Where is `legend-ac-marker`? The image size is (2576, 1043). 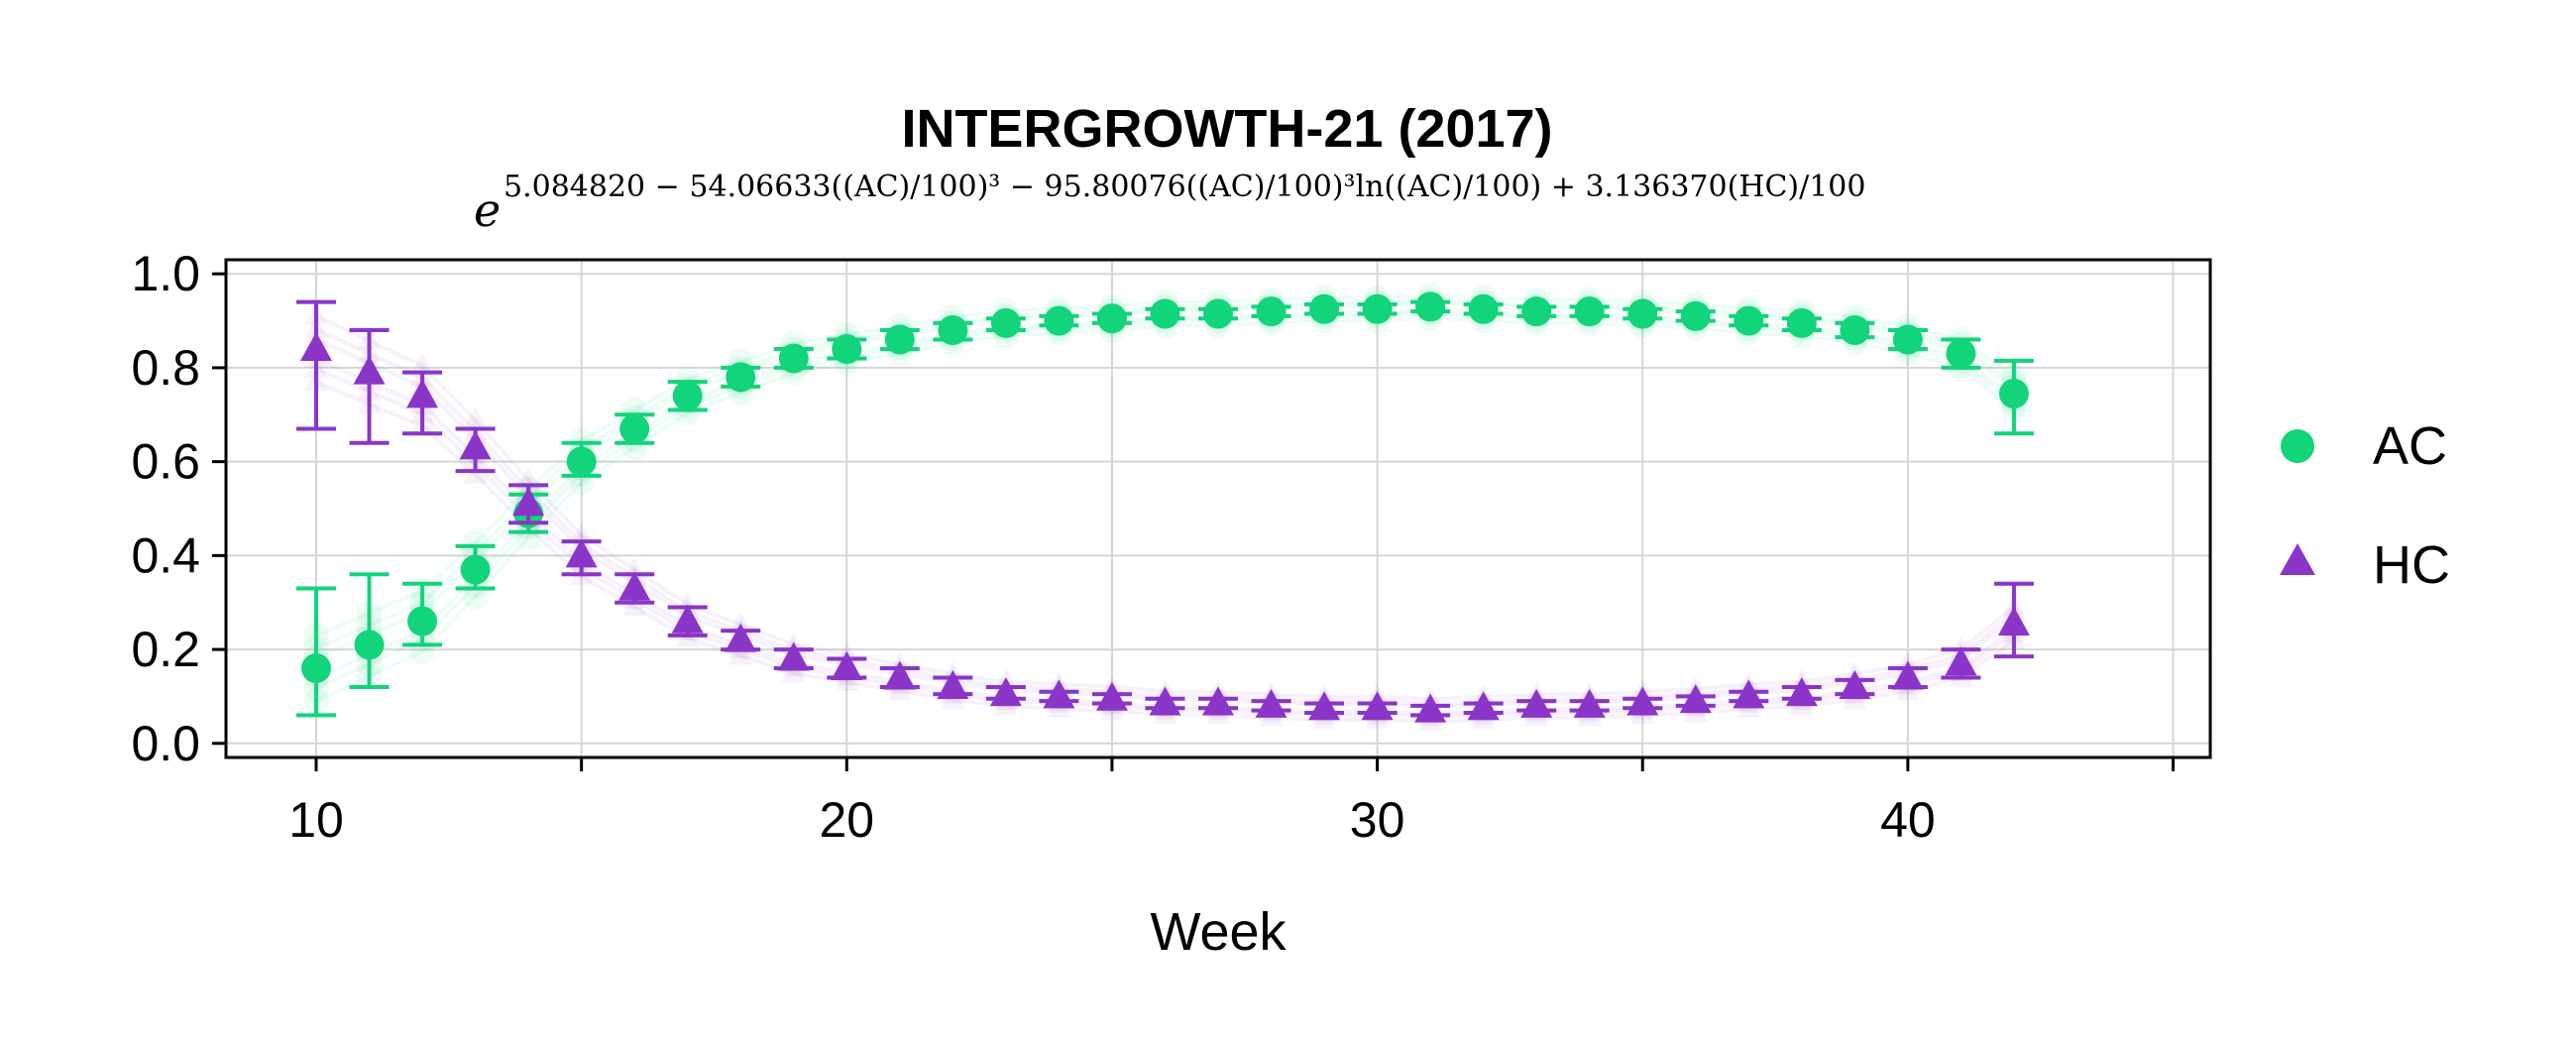 legend-ac-marker is located at coordinates (2297, 446).